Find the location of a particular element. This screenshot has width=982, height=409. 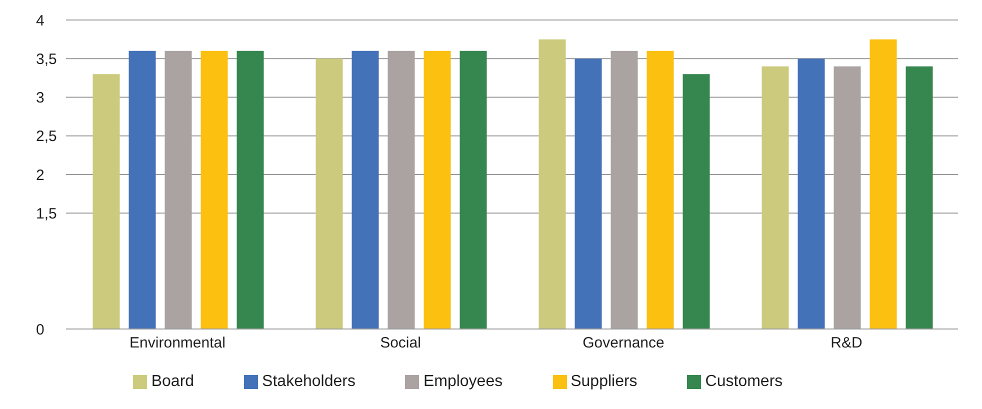

legend-label: Stakeholders is located at coordinates (309, 381).